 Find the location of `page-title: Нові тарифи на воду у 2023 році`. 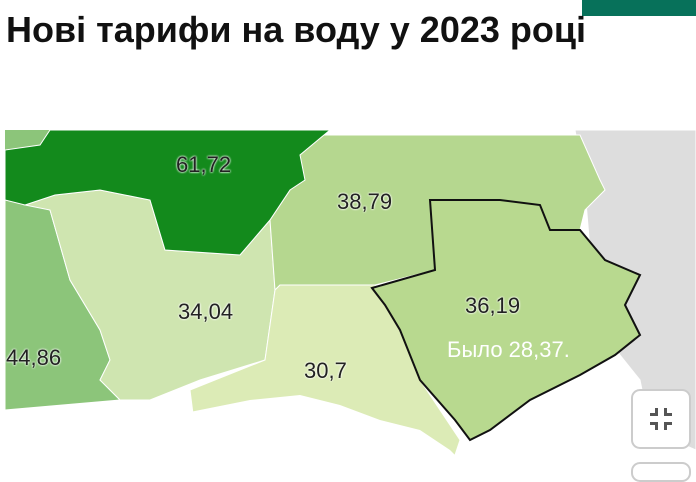

page-title: Нові тарифи на воду у 2023 році is located at coordinates (296, 29).